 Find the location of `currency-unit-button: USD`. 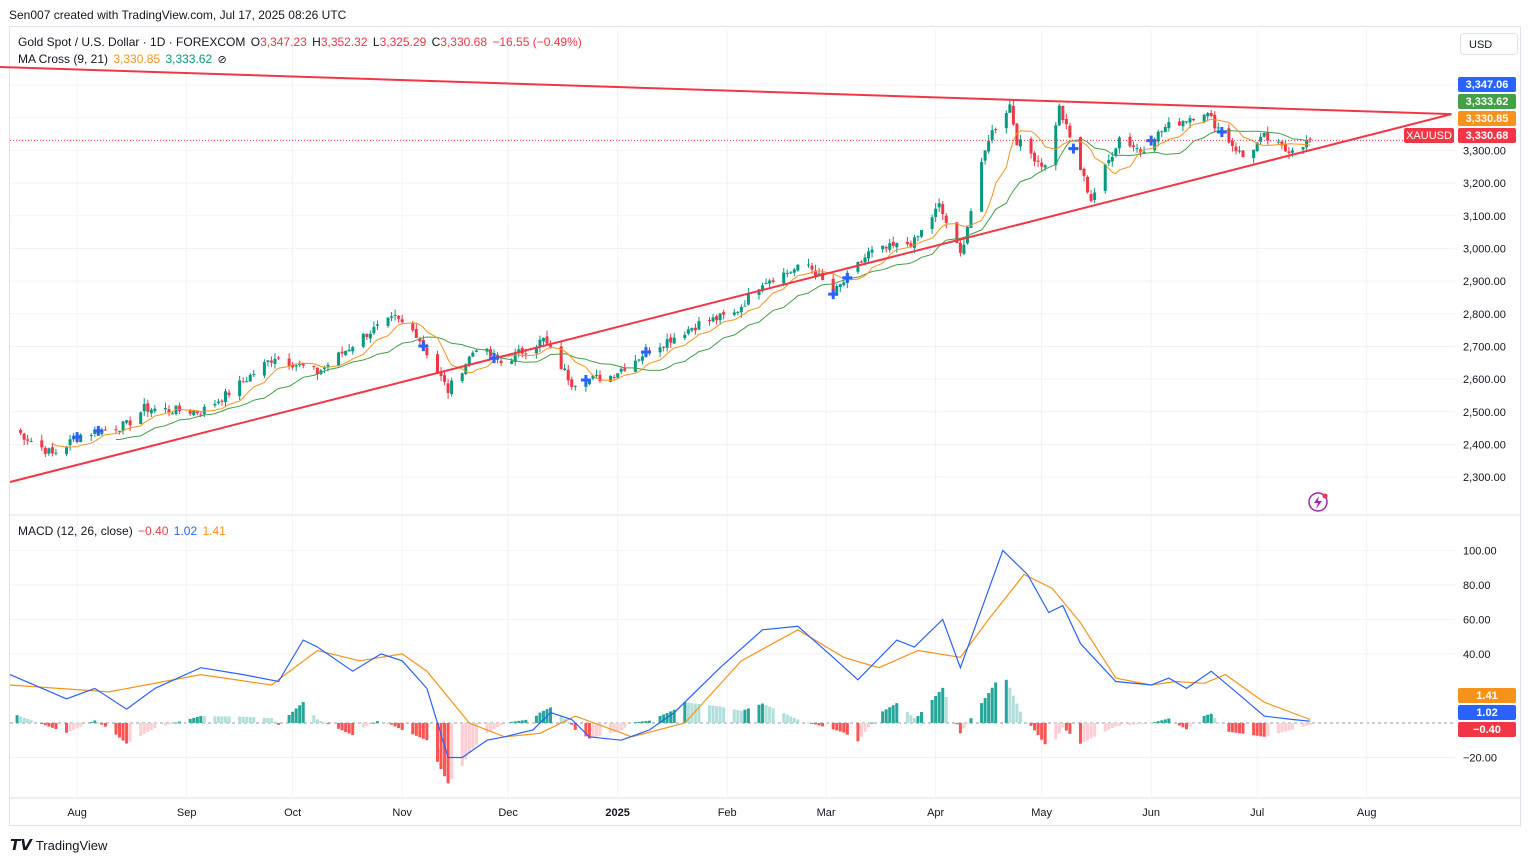

currency-unit-button: USD is located at coordinates (1489, 44).